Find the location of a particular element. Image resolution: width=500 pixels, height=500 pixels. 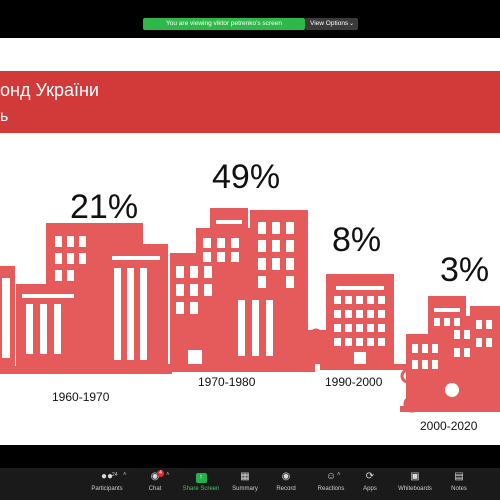

view-options-label: View Options is located at coordinates (329, 23).